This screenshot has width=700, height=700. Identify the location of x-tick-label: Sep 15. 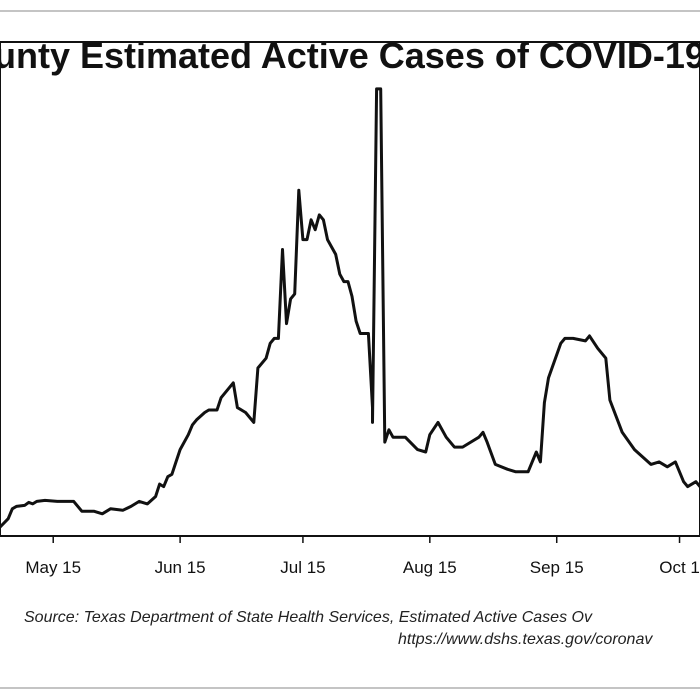
(557, 567).